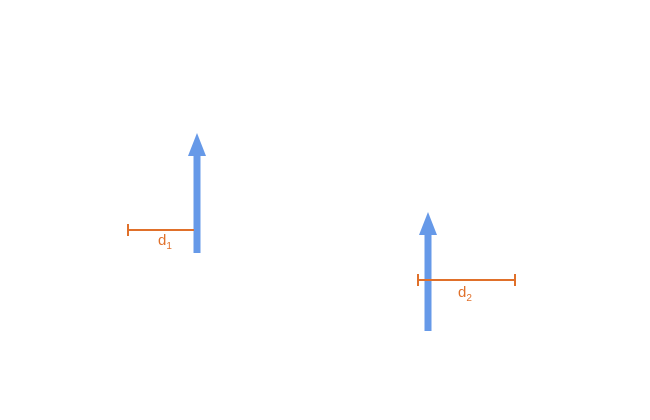 The image size is (650, 420). I want to click on arrow-1-head, so click(197, 144).